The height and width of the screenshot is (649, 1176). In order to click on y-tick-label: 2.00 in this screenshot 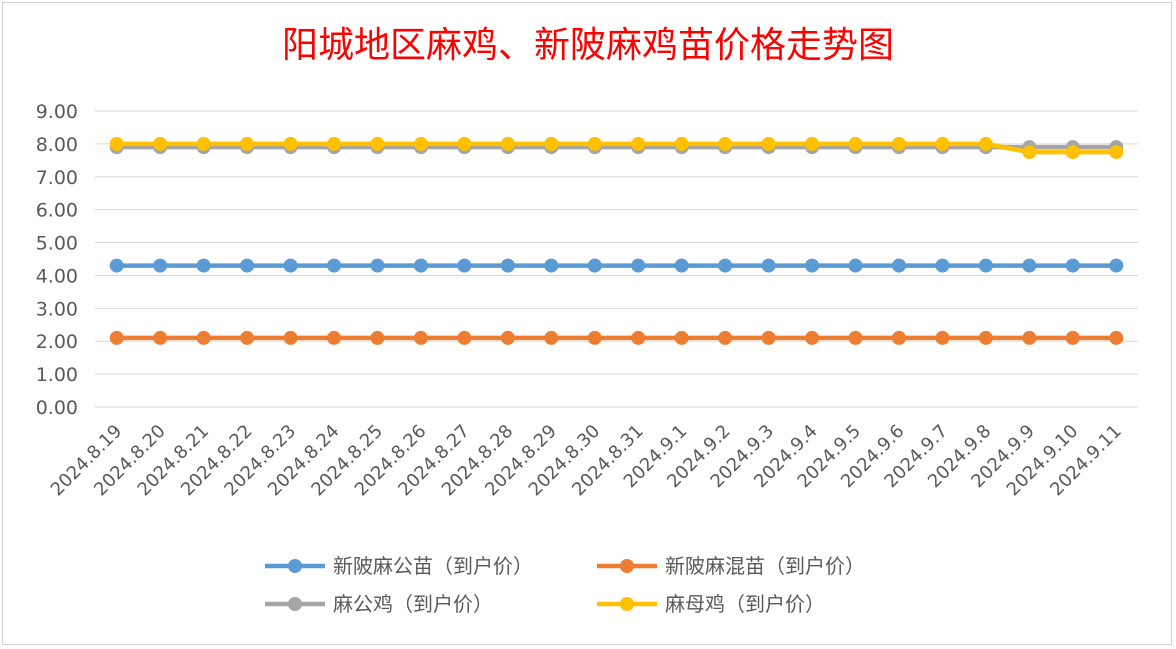, I will do `click(57, 342)`.